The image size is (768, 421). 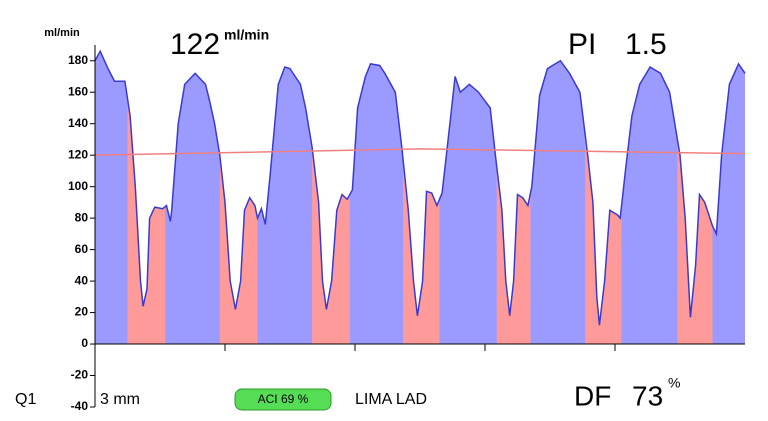 I want to click on mean-flow-unit: ml/min, so click(x=246, y=35).